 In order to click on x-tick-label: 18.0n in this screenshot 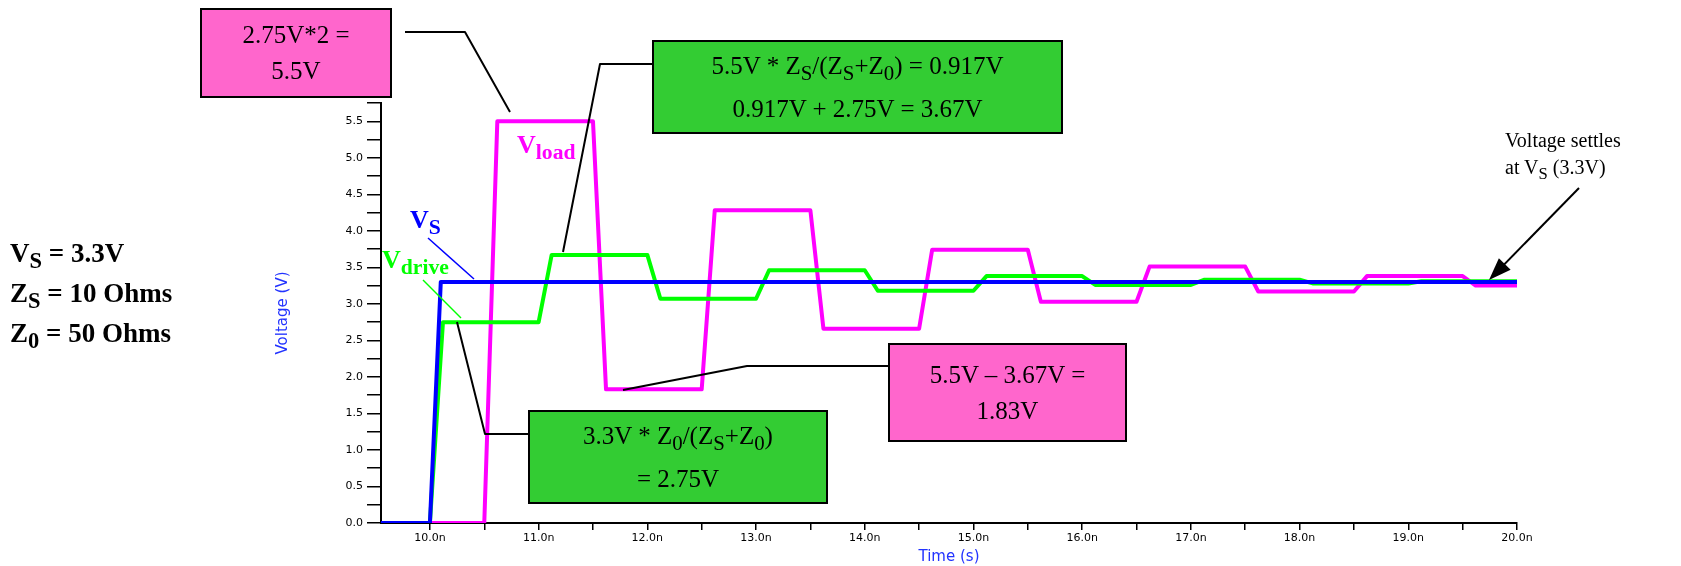, I will do `click(1299, 538)`.